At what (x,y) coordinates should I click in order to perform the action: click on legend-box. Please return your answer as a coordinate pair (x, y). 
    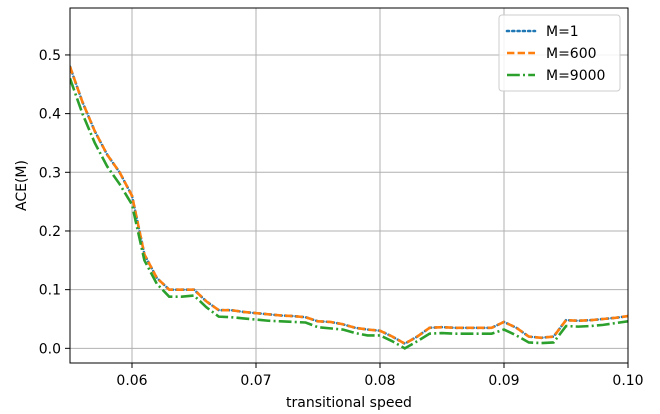
    Looking at the image, I should click on (559, 53).